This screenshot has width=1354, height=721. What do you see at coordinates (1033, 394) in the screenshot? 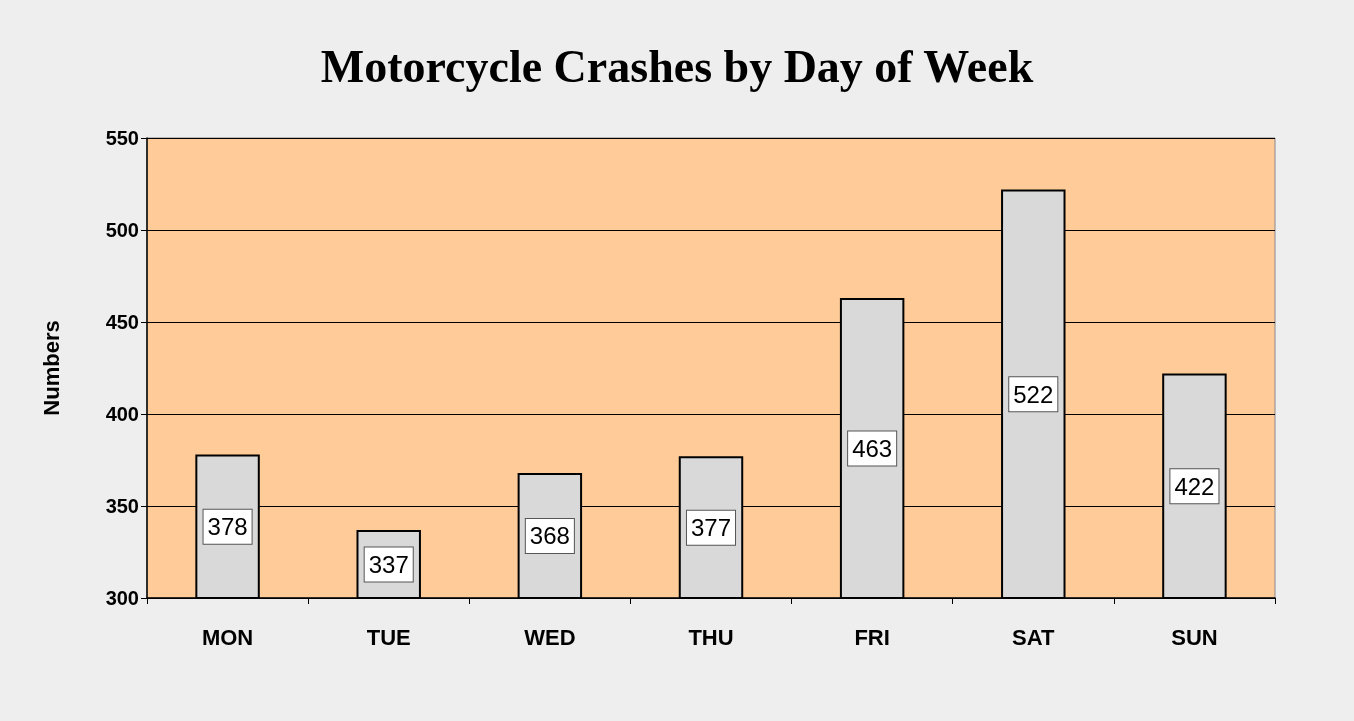
I see `data-label: 522` at bounding box center [1033, 394].